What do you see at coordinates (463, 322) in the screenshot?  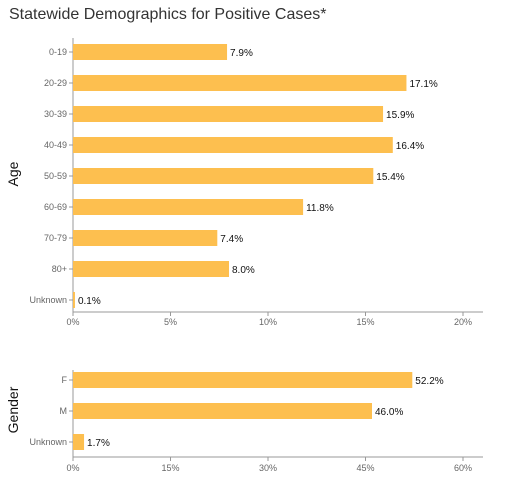 I see `x-tick-label: 20%` at bounding box center [463, 322].